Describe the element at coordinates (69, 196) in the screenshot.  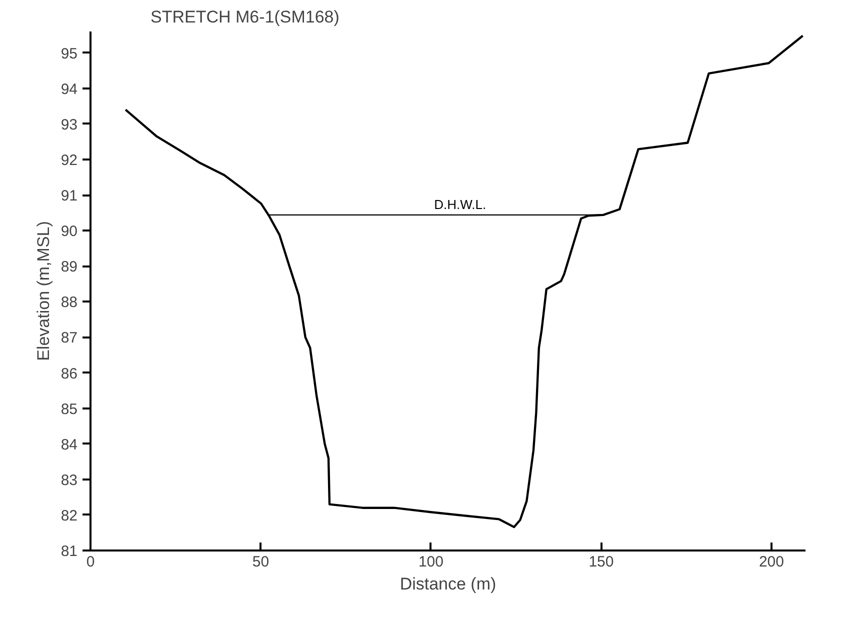
I see `y-tick-label: 91` at that location.